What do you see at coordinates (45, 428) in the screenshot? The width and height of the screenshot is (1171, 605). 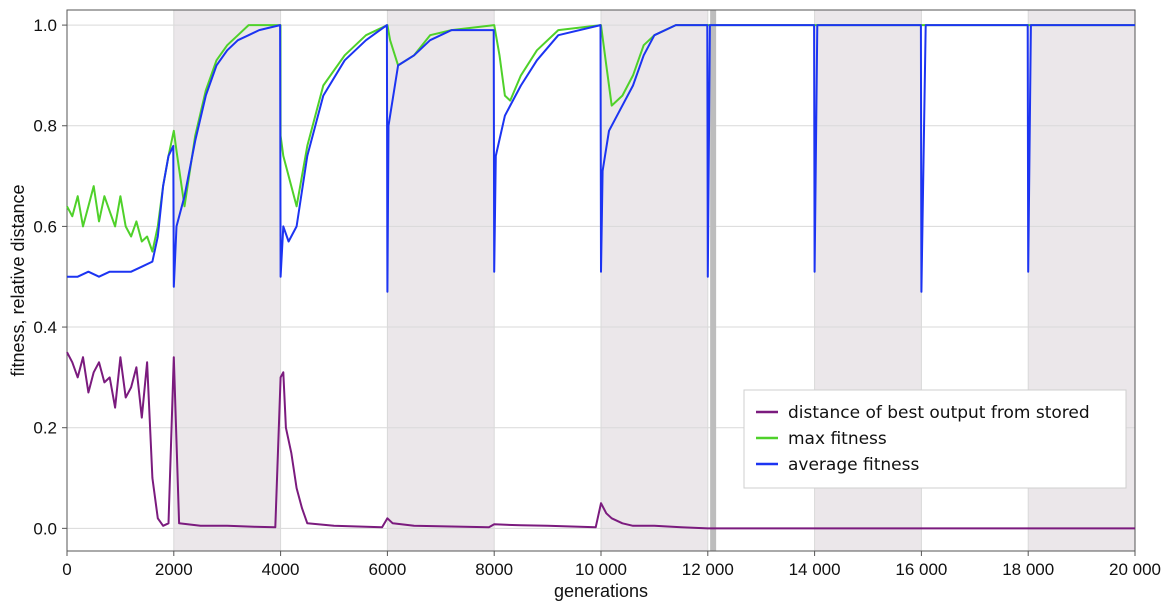 I see `y-tick-label: 0.2` at bounding box center [45, 428].